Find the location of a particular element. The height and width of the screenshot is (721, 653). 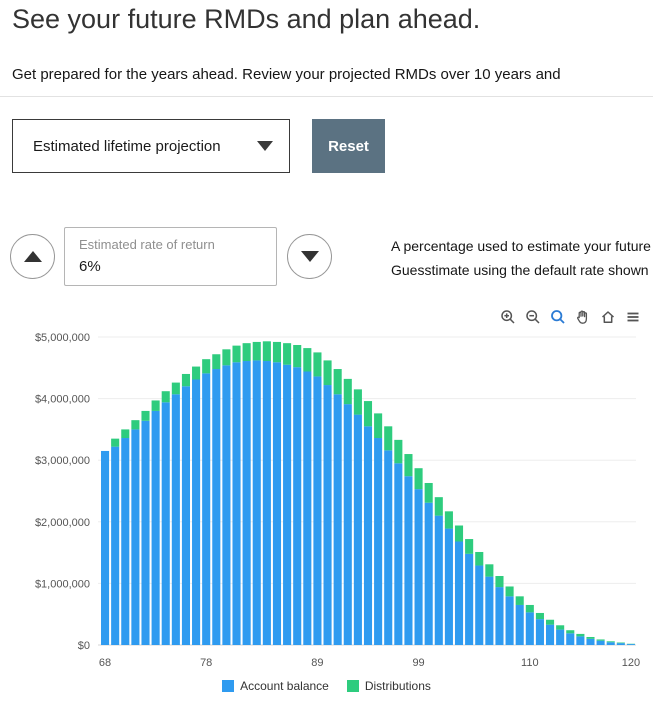

zoom-in-icon is located at coordinates (508, 317).